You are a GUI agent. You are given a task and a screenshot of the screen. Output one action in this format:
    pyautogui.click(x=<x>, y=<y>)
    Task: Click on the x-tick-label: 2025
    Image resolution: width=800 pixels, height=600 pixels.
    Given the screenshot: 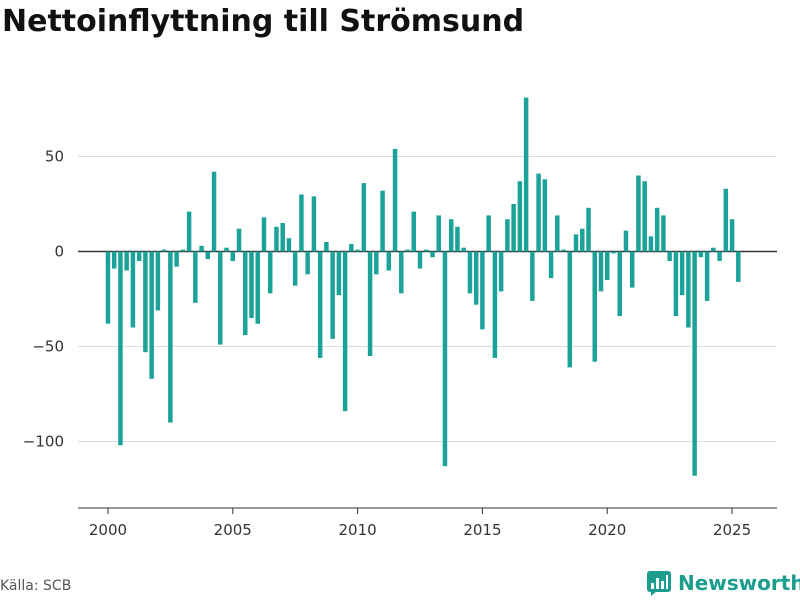 What is the action you would take?
    pyautogui.click(x=732, y=530)
    